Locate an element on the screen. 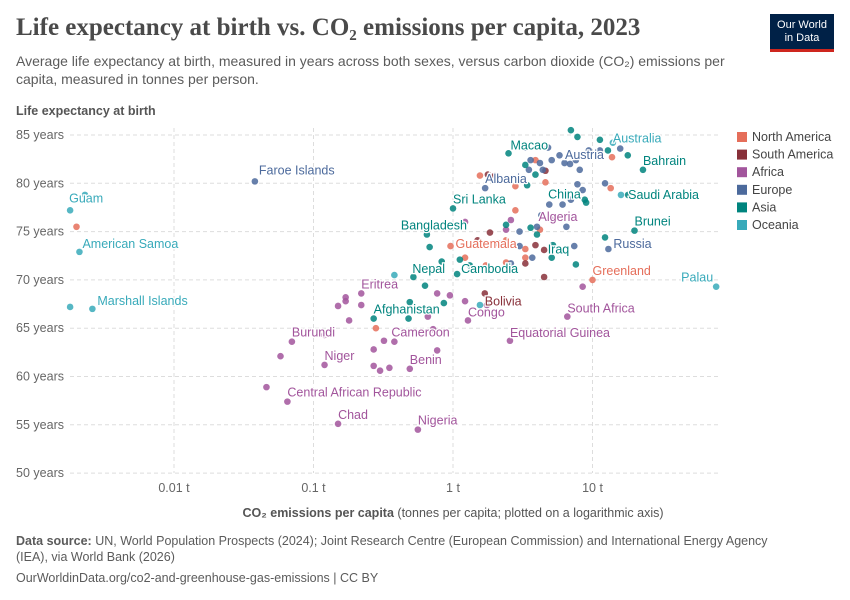 This screenshot has width=850, height=600. point-label: Bolivia is located at coordinates (503, 301).